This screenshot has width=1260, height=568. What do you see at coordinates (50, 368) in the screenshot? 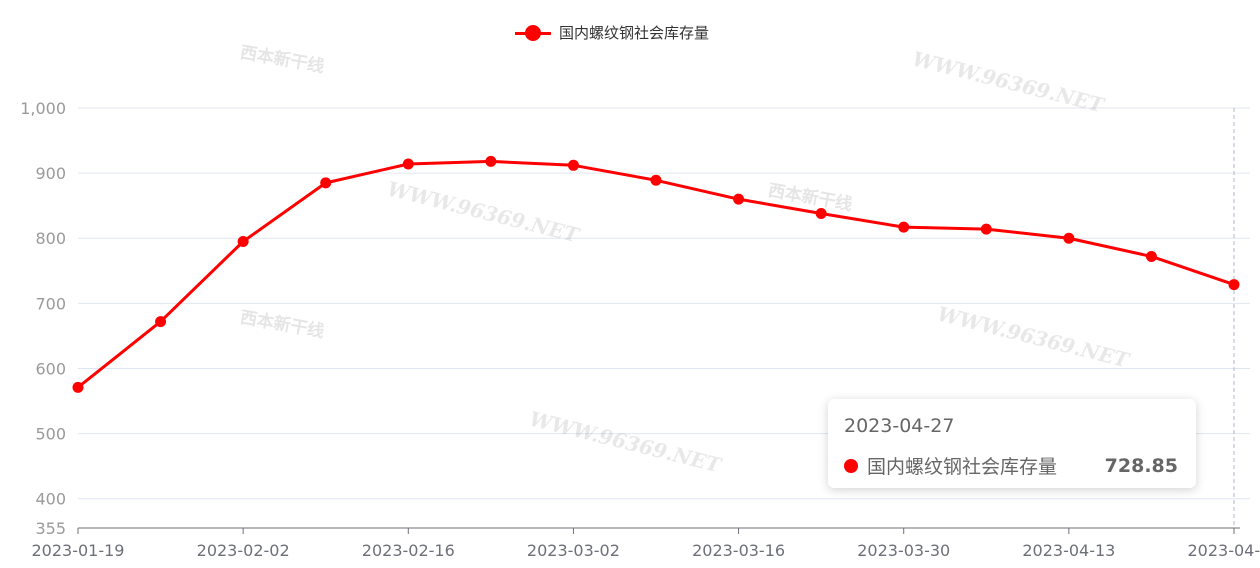
I see `y-tick-label: 600` at bounding box center [50, 368].